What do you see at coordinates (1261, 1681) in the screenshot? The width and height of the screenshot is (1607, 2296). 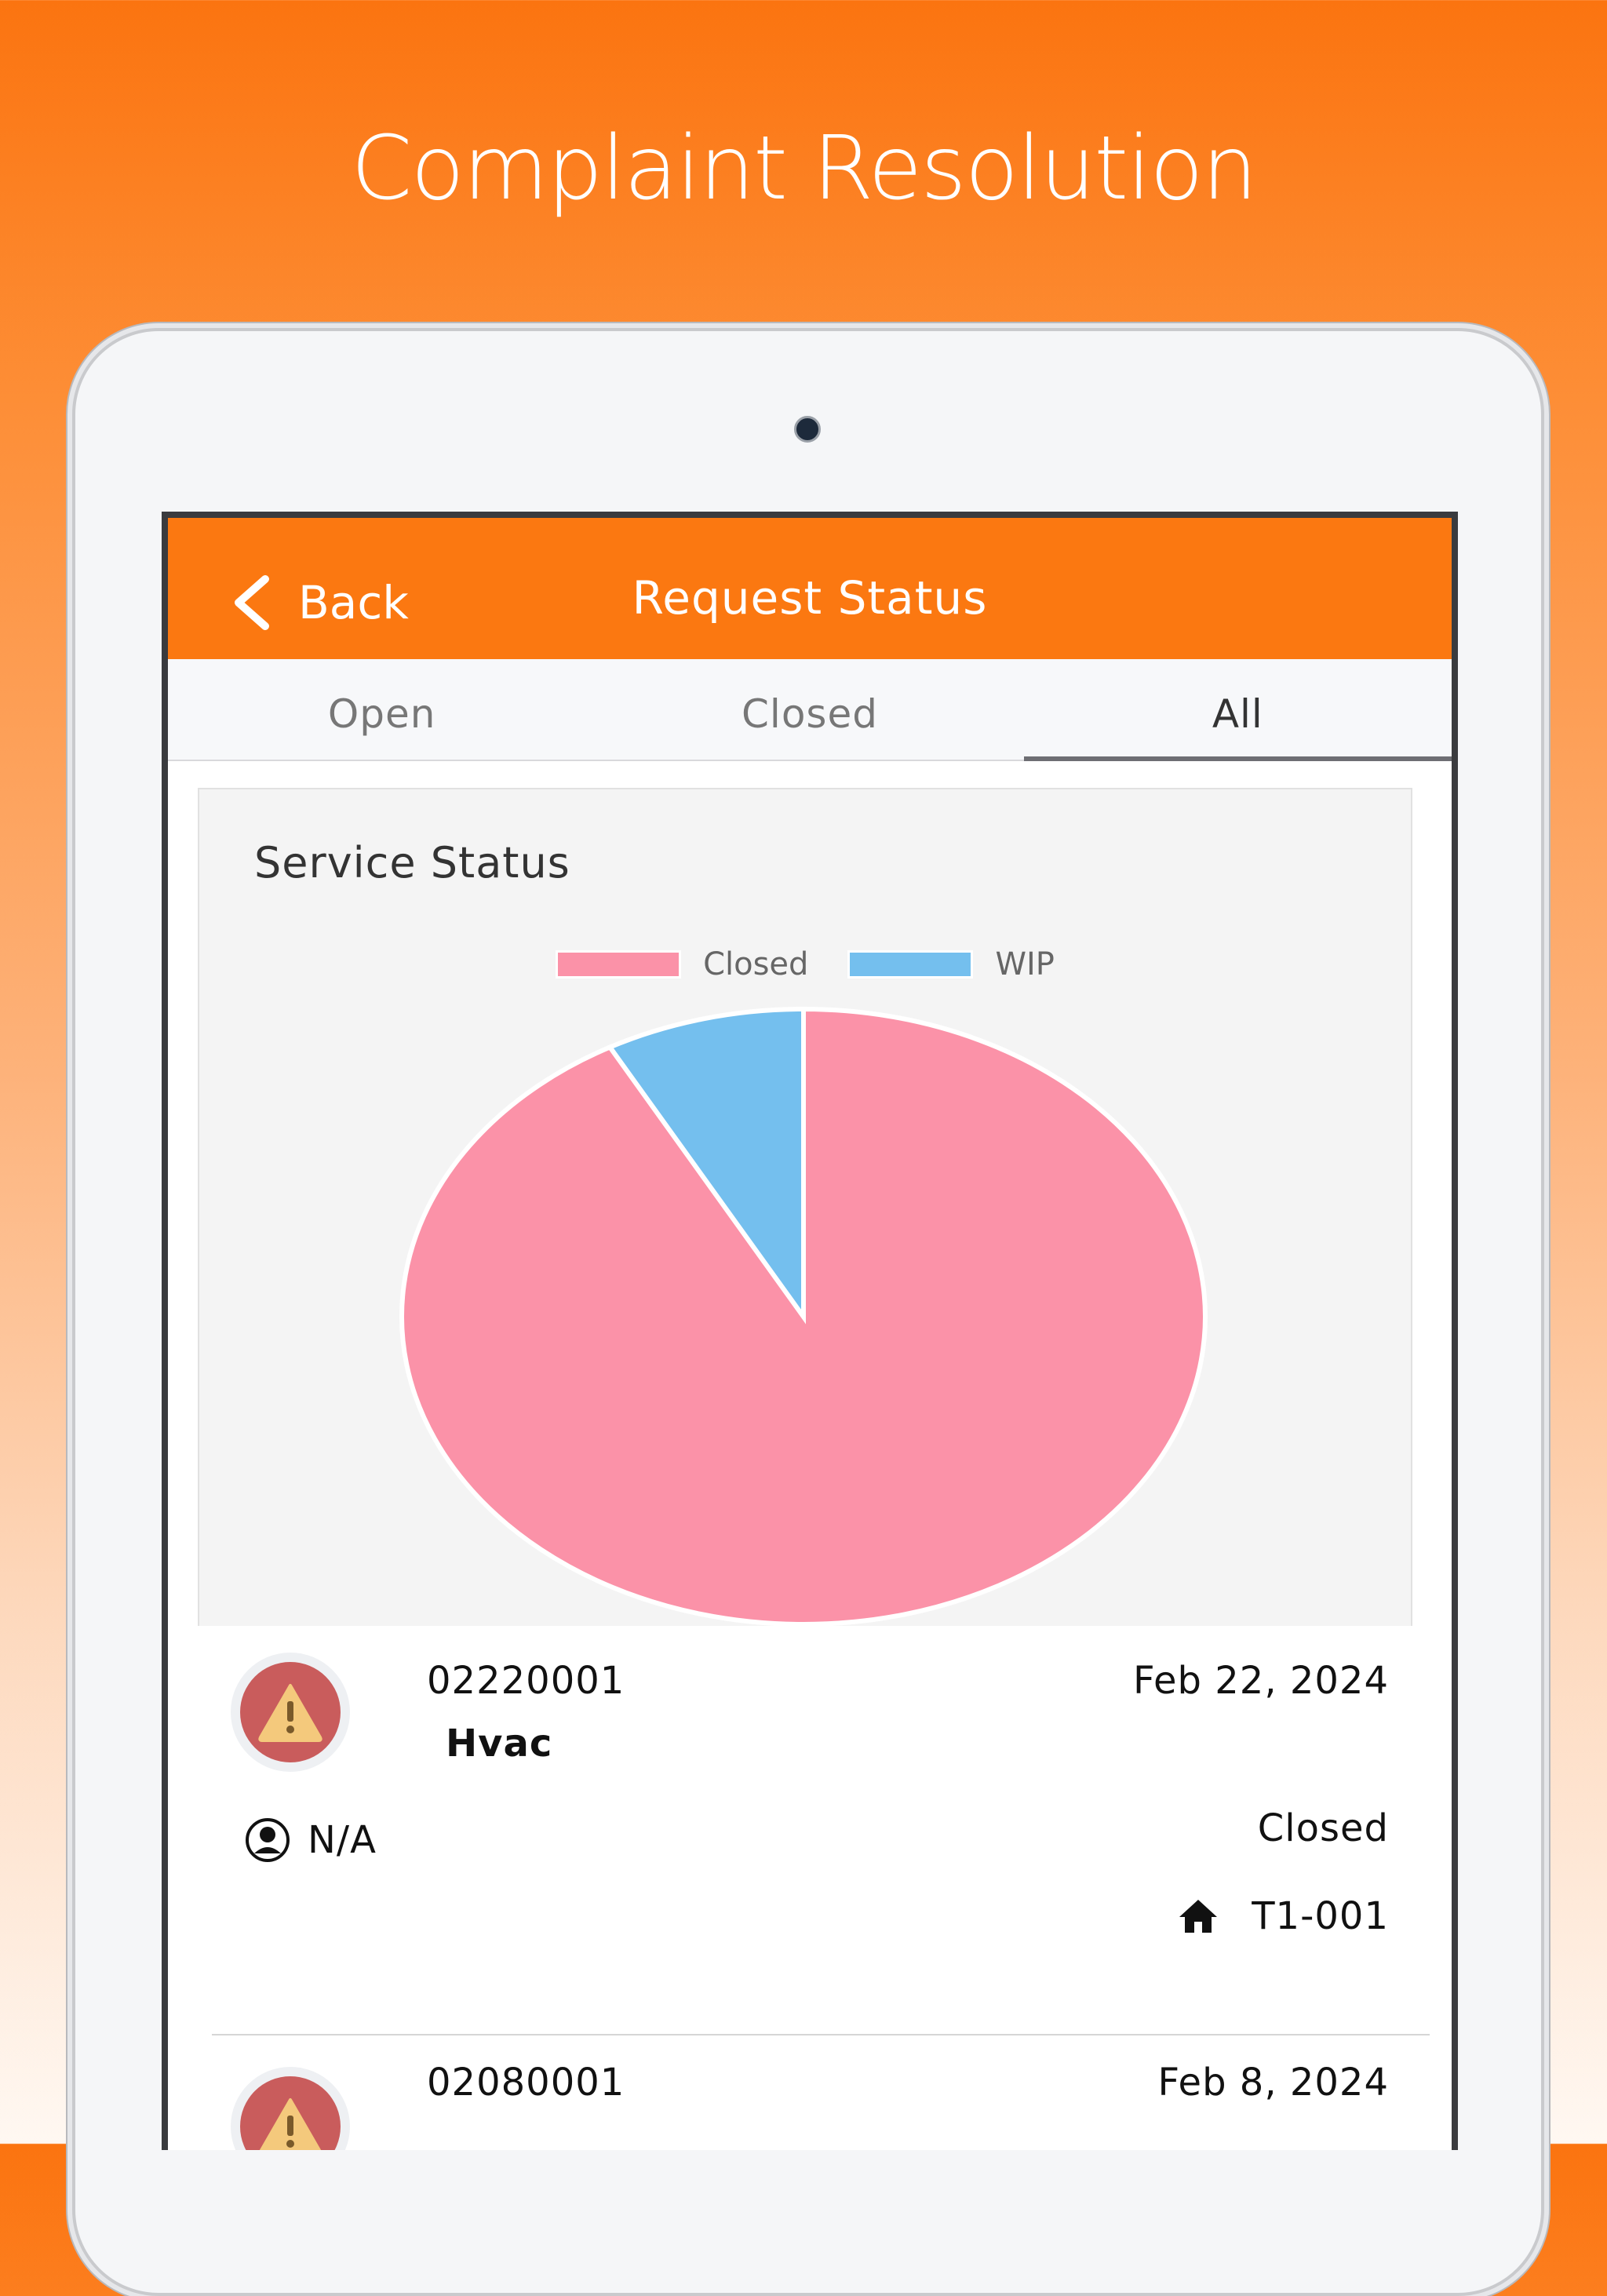 I see `request-date: Feb 22, 2024` at bounding box center [1261, 1681].